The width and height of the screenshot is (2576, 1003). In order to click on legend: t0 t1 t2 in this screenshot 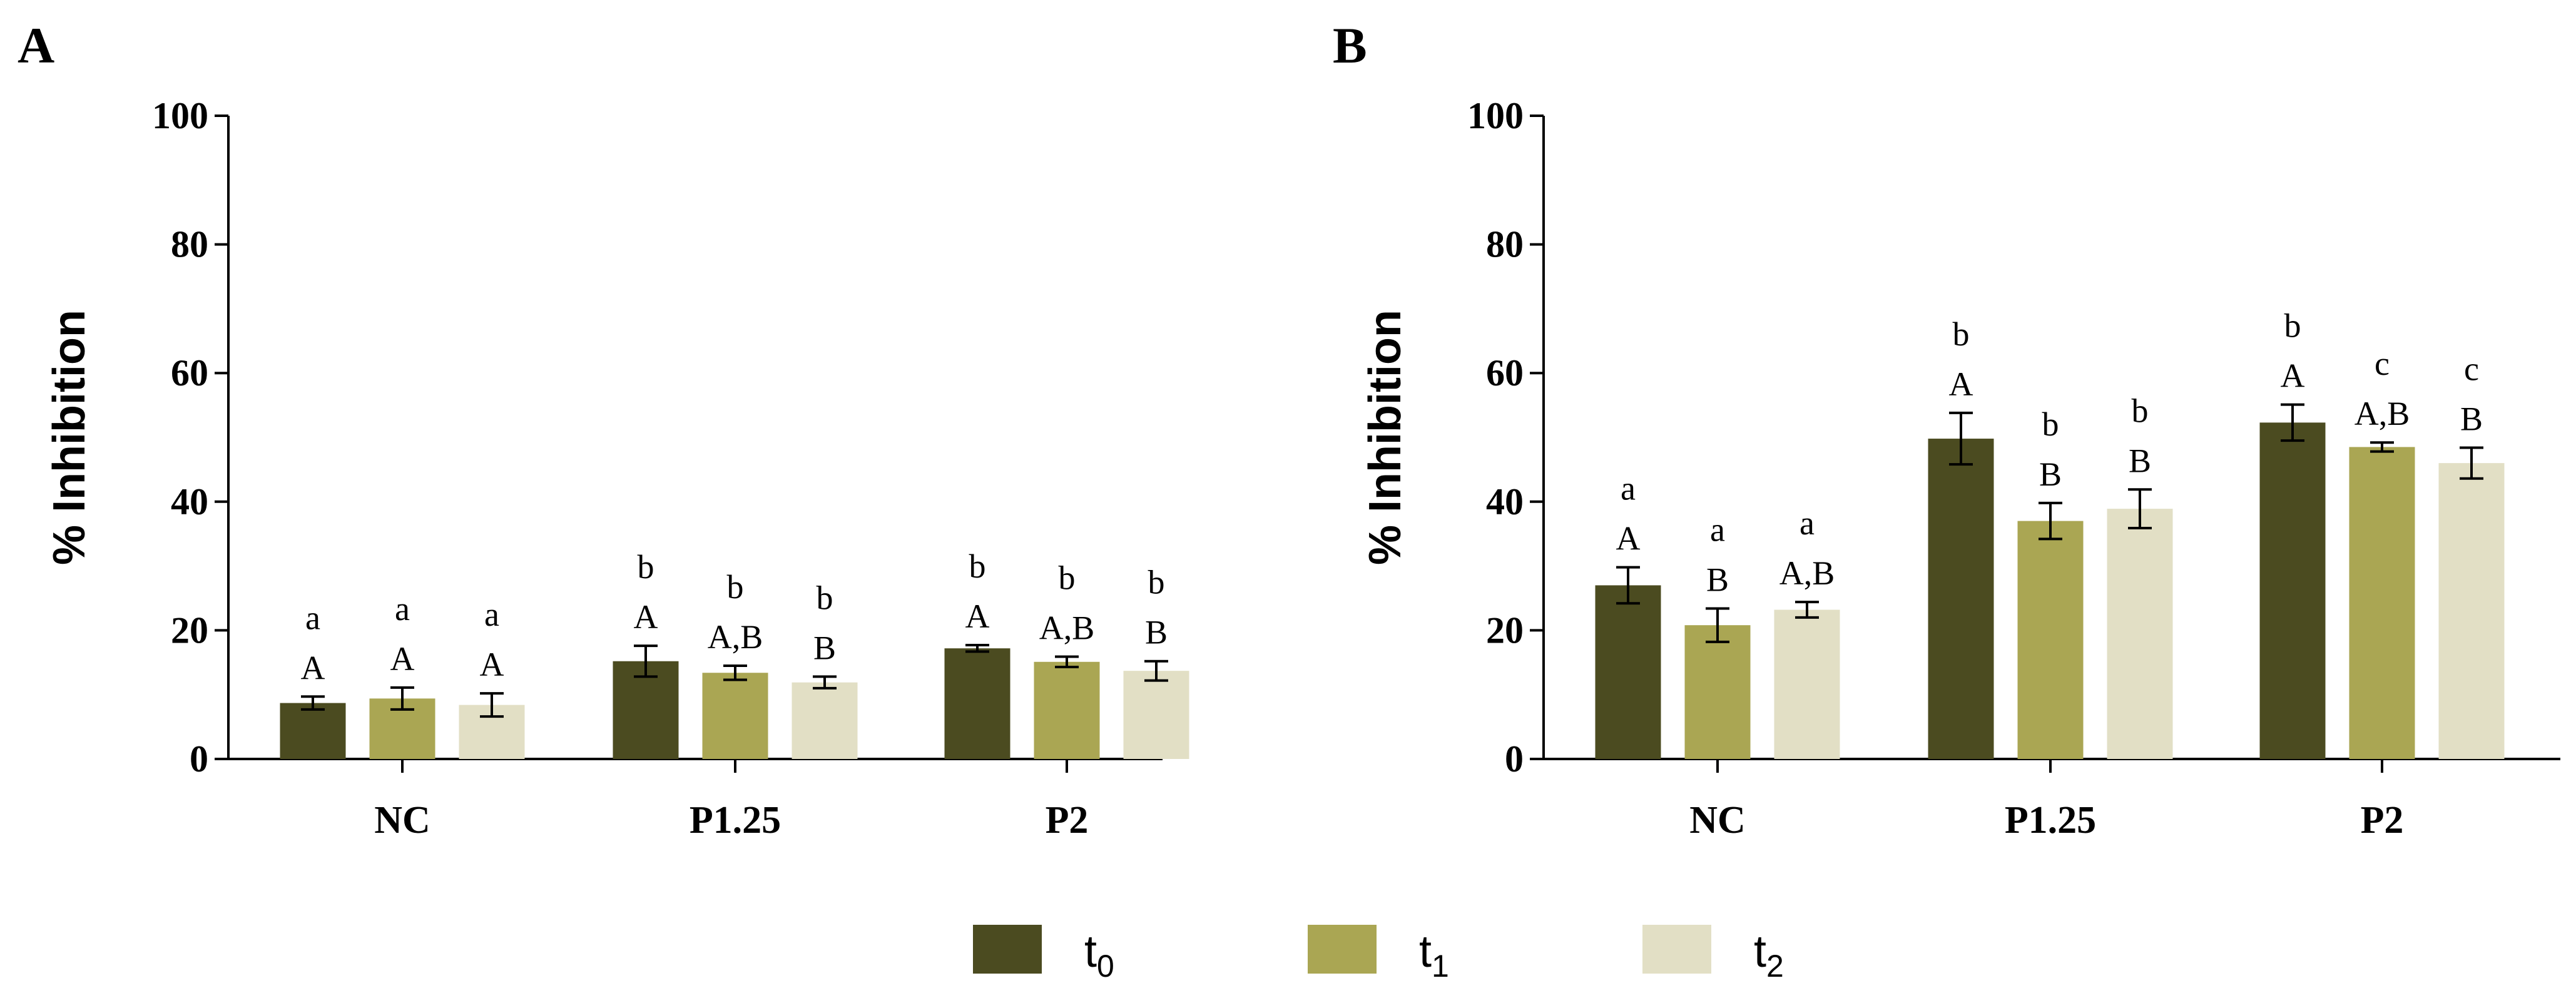, I will do `click(1379, 954)`.